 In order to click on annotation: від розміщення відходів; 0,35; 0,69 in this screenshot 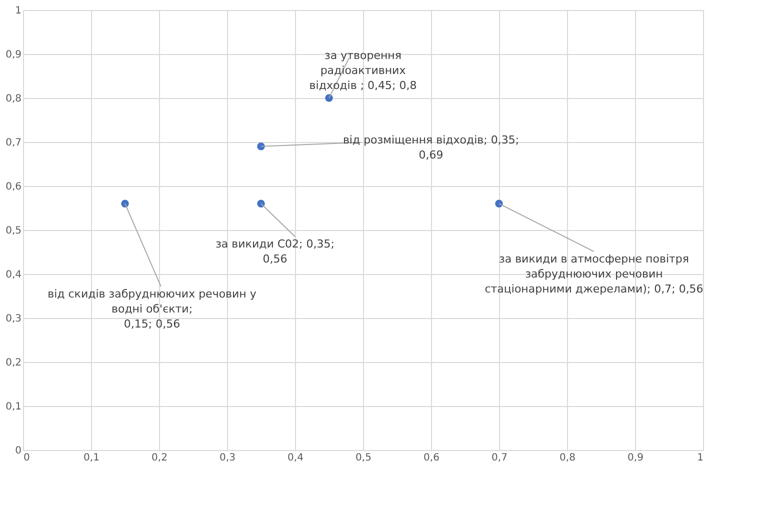, I will do `click(431, 147)`.